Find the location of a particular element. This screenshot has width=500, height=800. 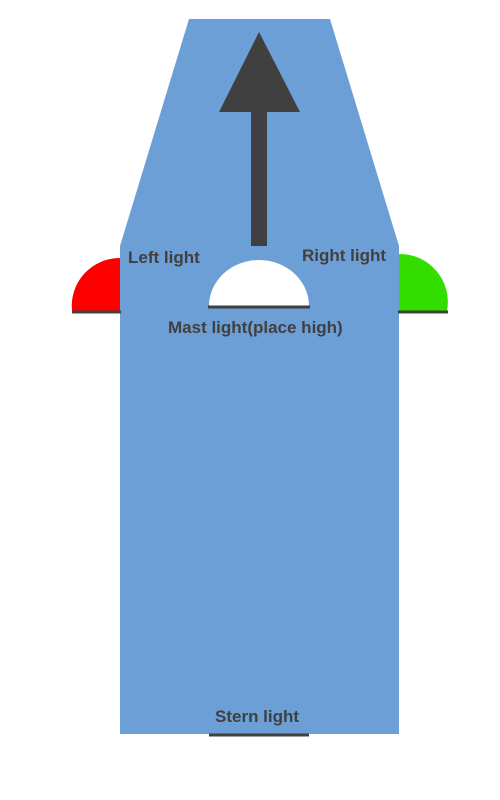

arrow-shaft is located at coordinates (259, 177).